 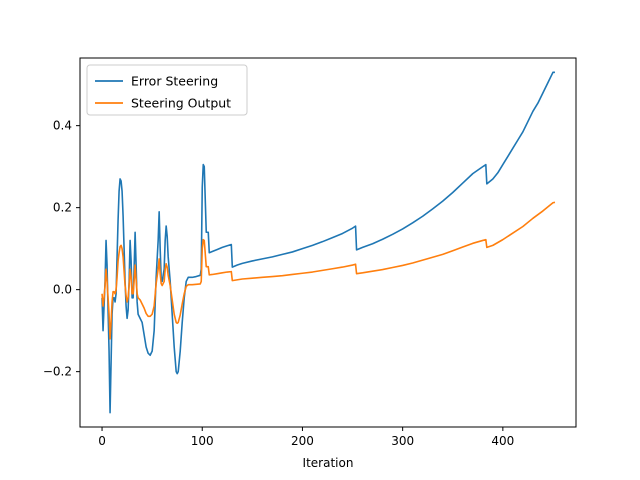 What do you see at coordinates (174, 81) in the screenshot?
I see `legend-label-1: Error Steering` at bounding box center [174, 81].